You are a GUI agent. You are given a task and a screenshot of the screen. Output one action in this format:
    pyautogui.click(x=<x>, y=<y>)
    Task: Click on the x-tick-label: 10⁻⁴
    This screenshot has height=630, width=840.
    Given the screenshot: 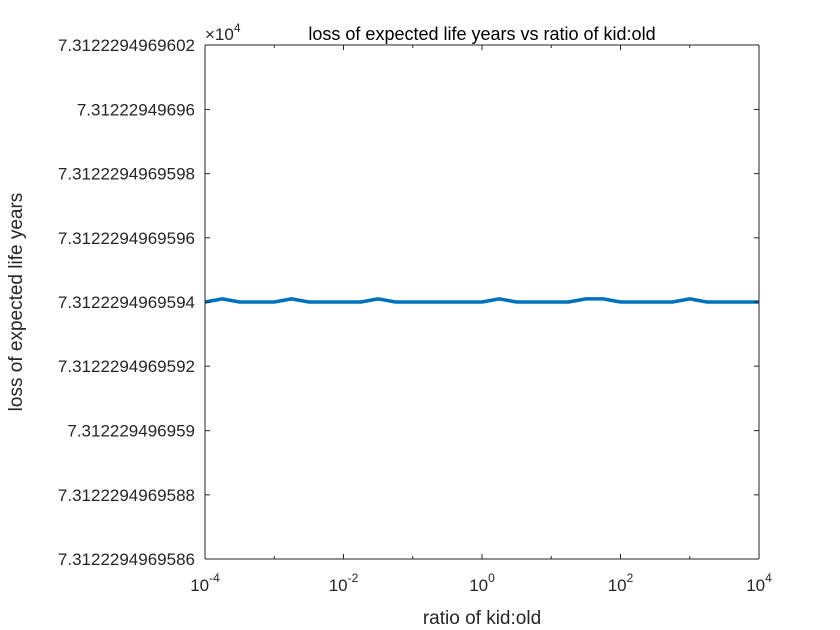 What is the action you would take?
    pyautogui.click(x=205, y=583)
    